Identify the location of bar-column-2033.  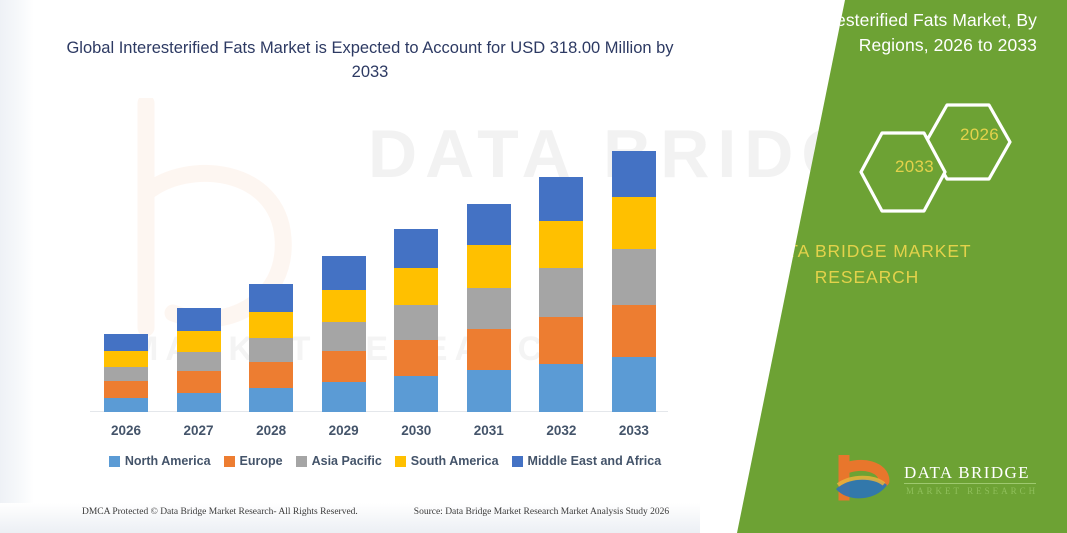
(634, 266).